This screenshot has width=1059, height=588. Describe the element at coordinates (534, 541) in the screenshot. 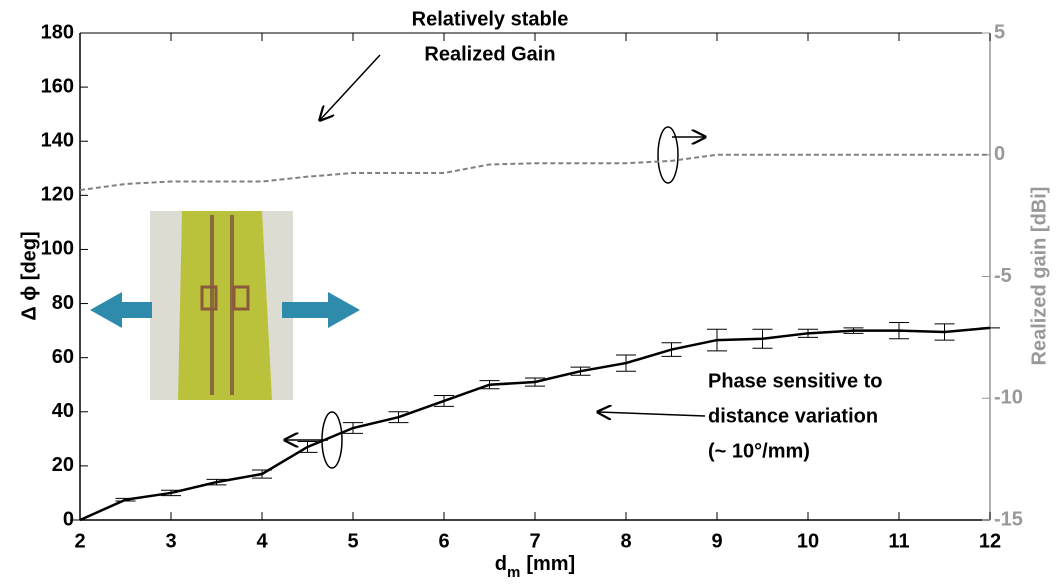

I see `x-tick-label: 7` at that location.